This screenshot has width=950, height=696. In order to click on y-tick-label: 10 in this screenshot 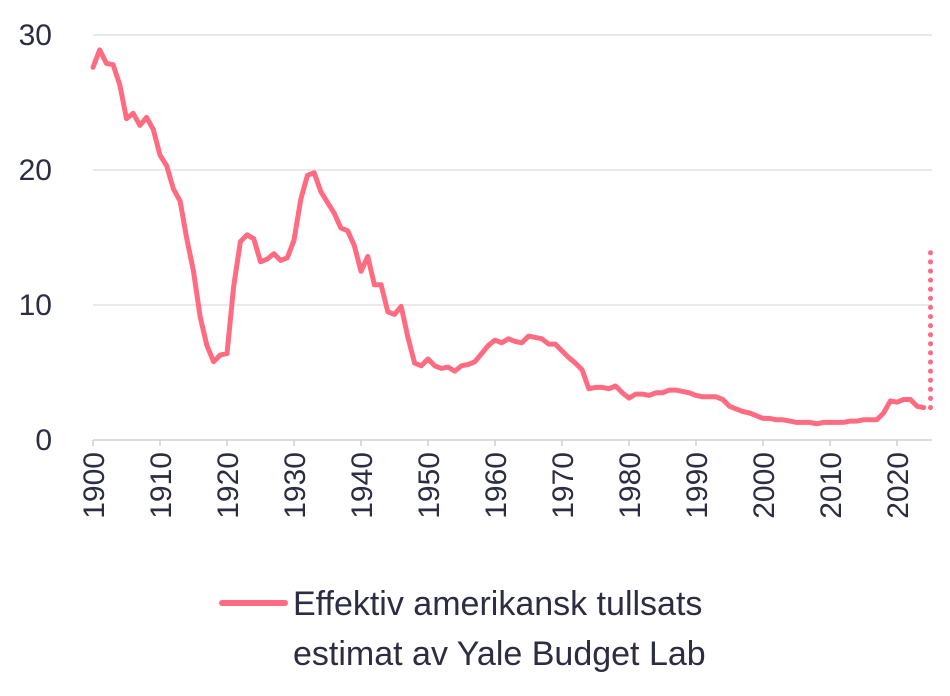, I will do `click(35, 305)`.